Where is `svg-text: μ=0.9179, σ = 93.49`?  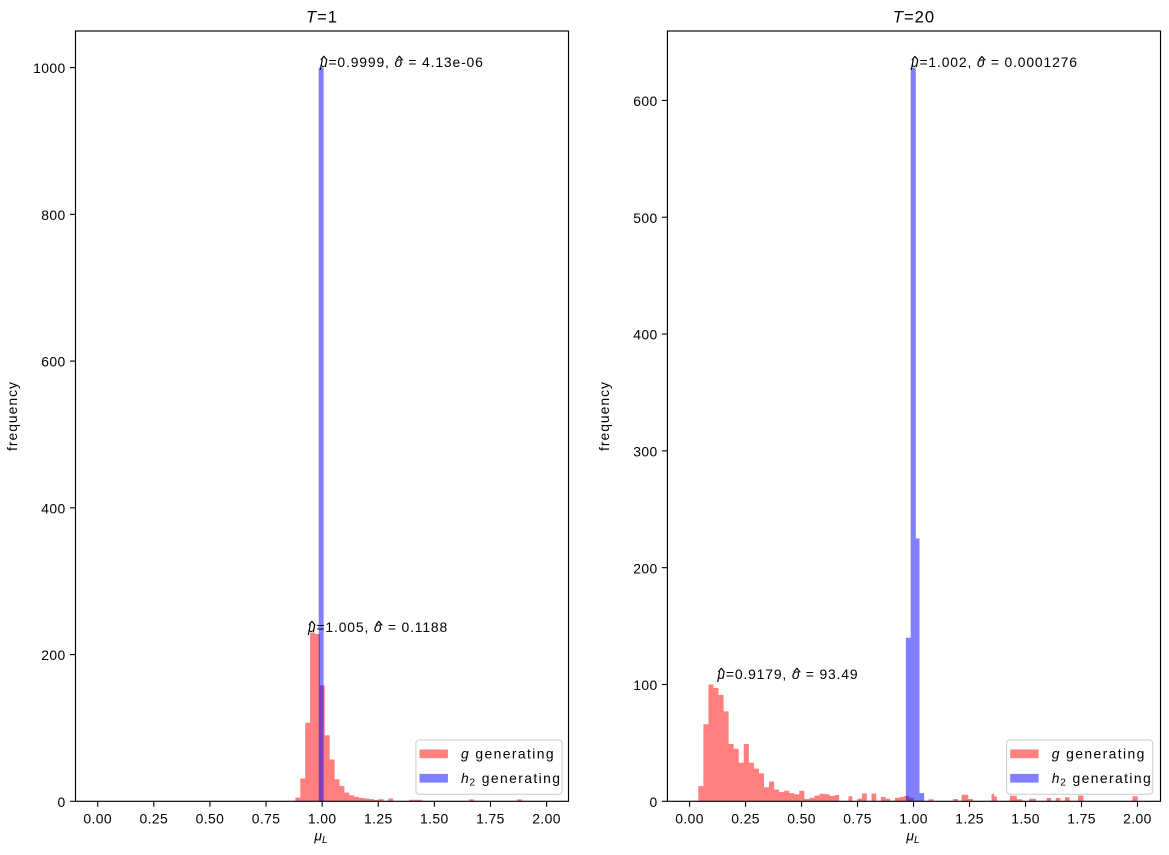 svg-text: μ=0.9179, σ = 93.49 is located at coordinates (787, 674).